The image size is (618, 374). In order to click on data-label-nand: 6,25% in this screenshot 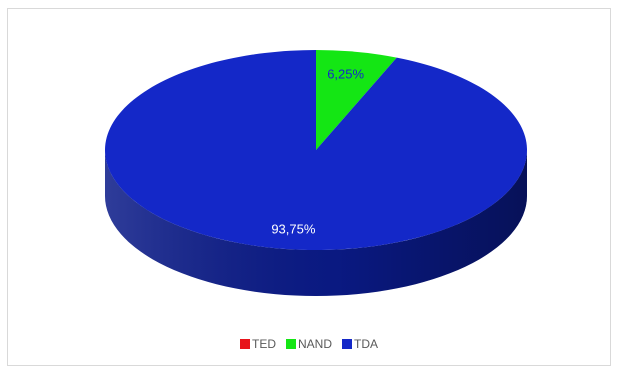, I will do `click(345, 73)`.